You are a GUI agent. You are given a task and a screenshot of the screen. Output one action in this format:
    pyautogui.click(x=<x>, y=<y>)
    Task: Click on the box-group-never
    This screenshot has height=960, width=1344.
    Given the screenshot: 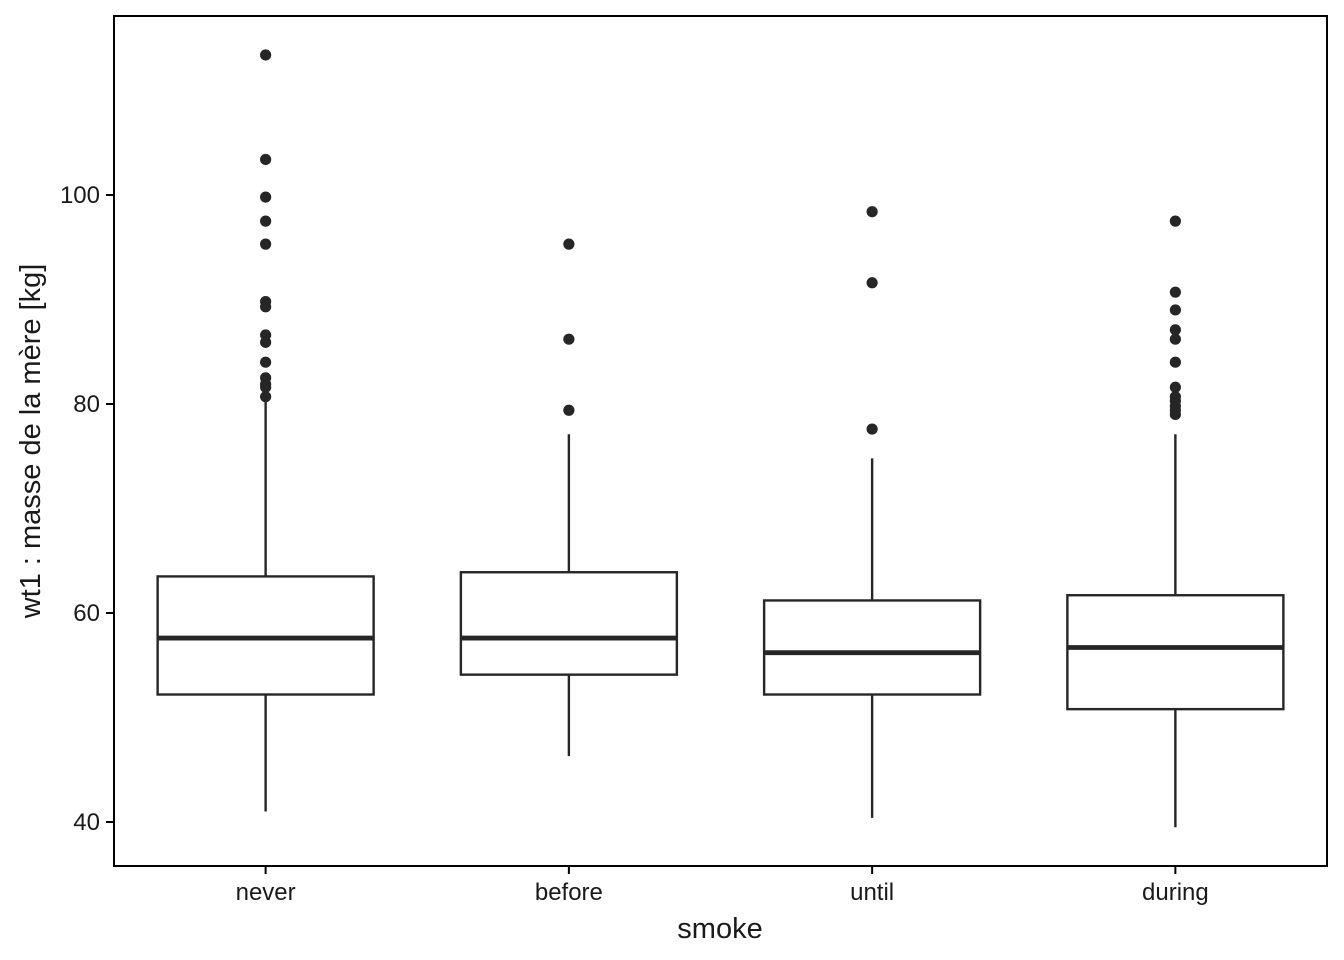 What is the action you would take?
    pyautogui.click(x=265, y=606)
    